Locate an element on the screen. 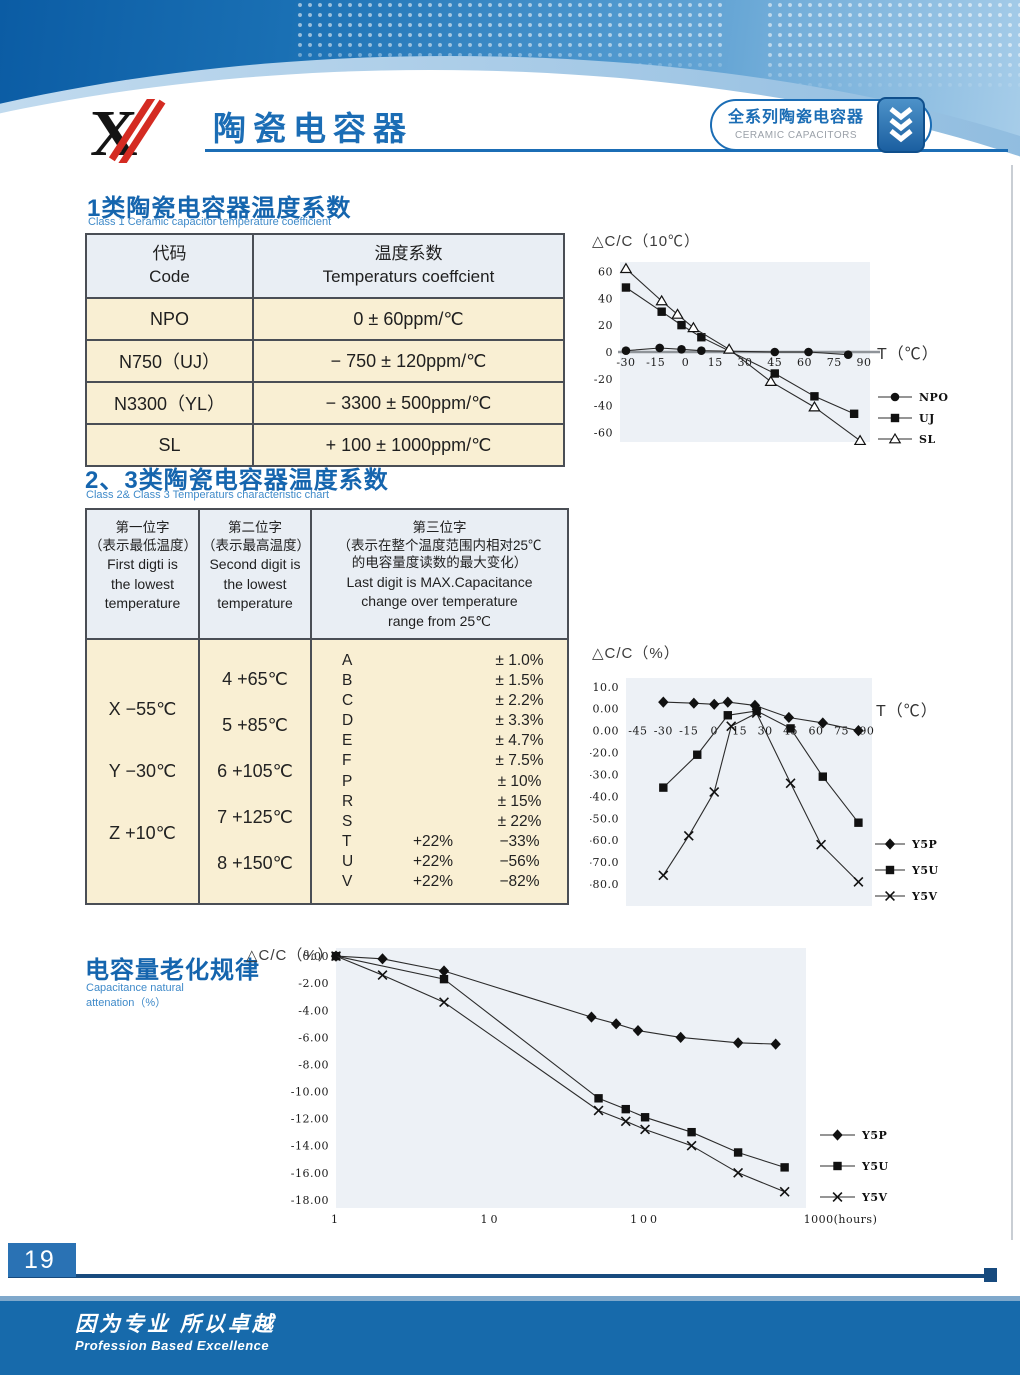  tolerance-value: ± 4.7% is located at coordinates (519, 741).